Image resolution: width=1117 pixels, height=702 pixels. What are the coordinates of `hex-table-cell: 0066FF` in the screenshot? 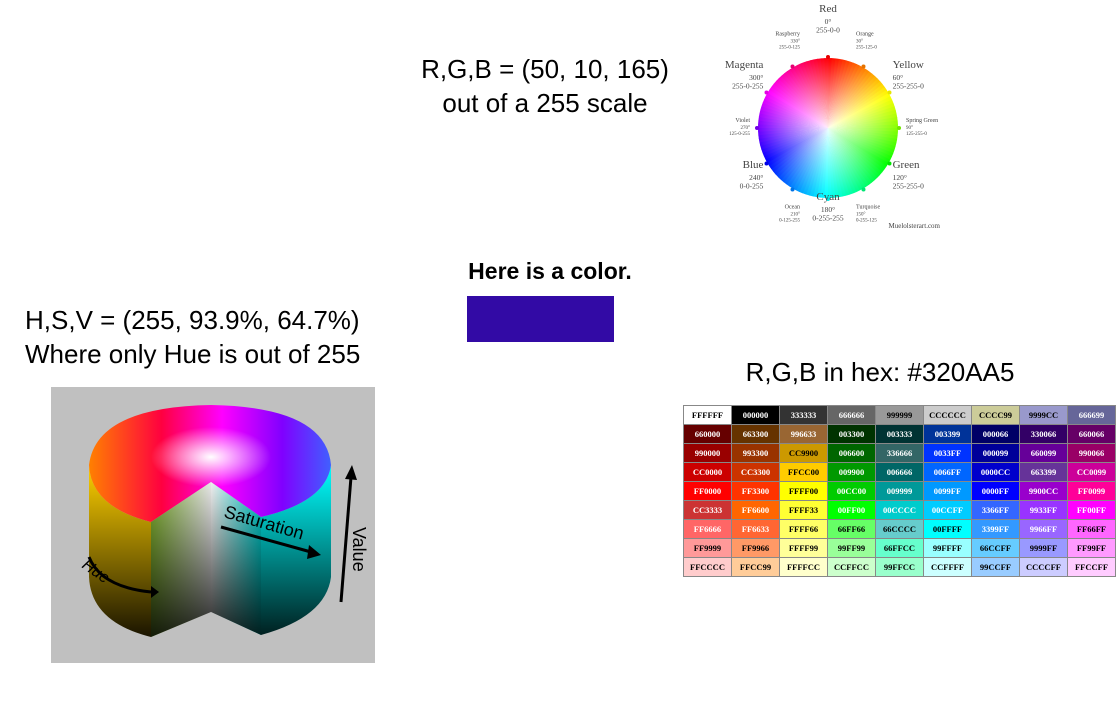 It's located at (947, 472).